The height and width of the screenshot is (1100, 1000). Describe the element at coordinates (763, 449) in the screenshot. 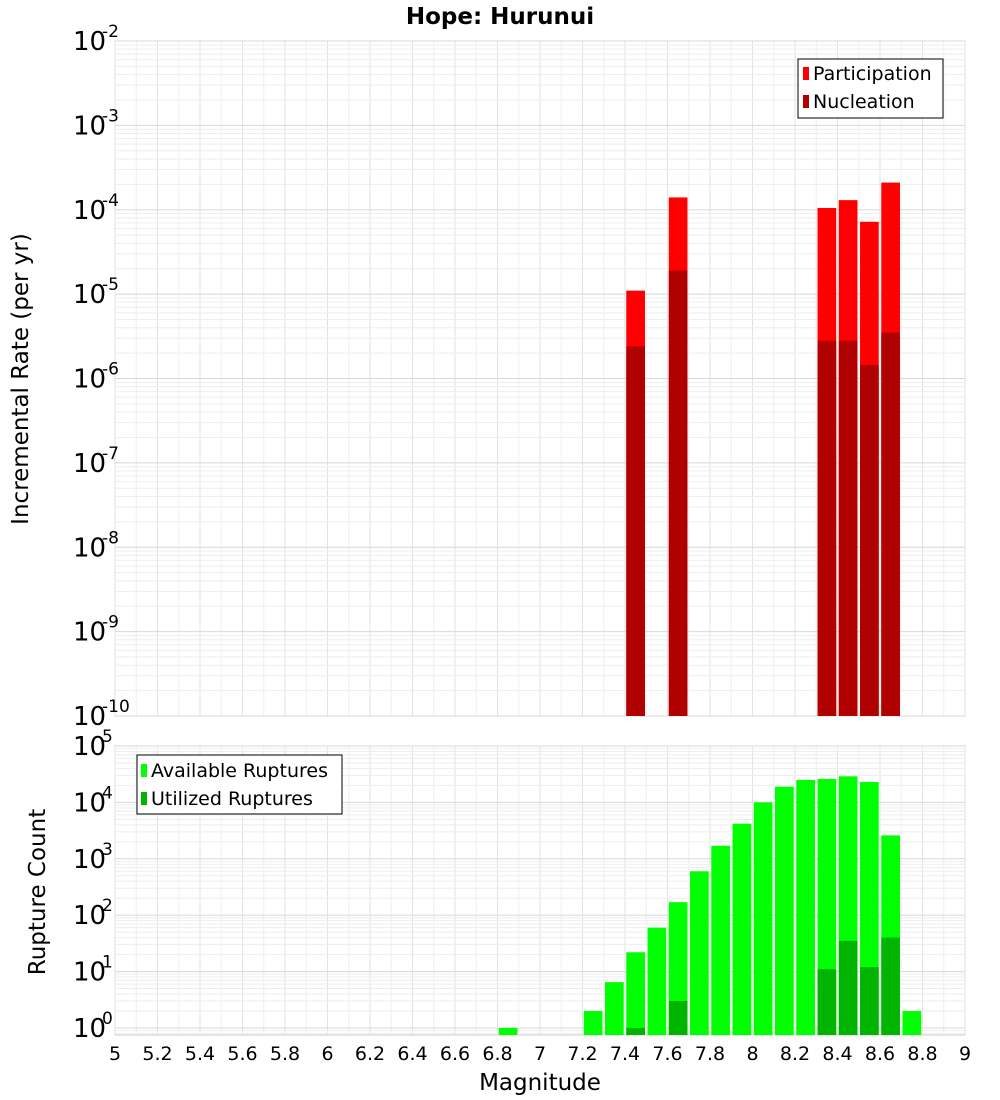

I see `top-bars` at that location.